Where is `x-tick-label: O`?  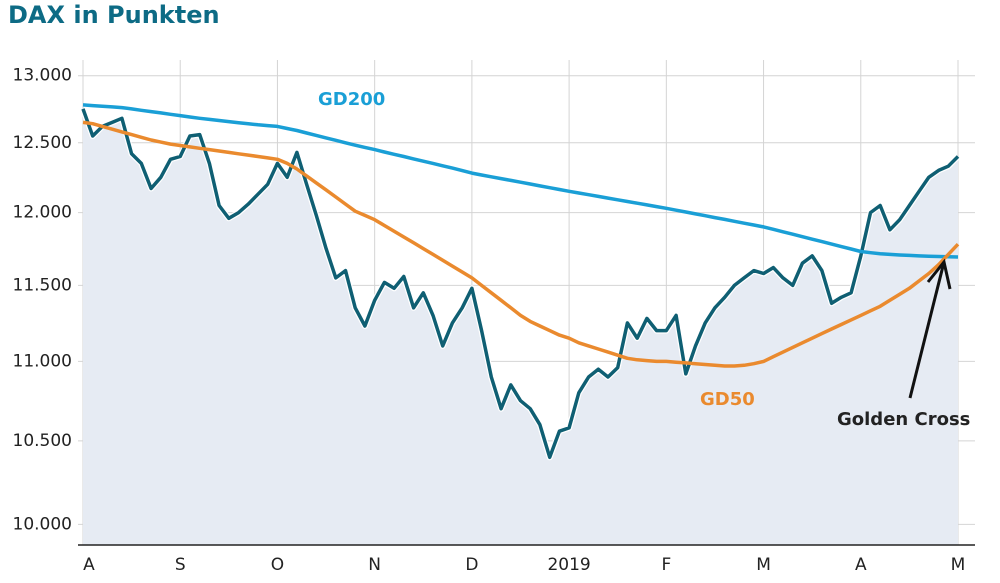 x-tick-label: O is located at coordinates (277, 565).